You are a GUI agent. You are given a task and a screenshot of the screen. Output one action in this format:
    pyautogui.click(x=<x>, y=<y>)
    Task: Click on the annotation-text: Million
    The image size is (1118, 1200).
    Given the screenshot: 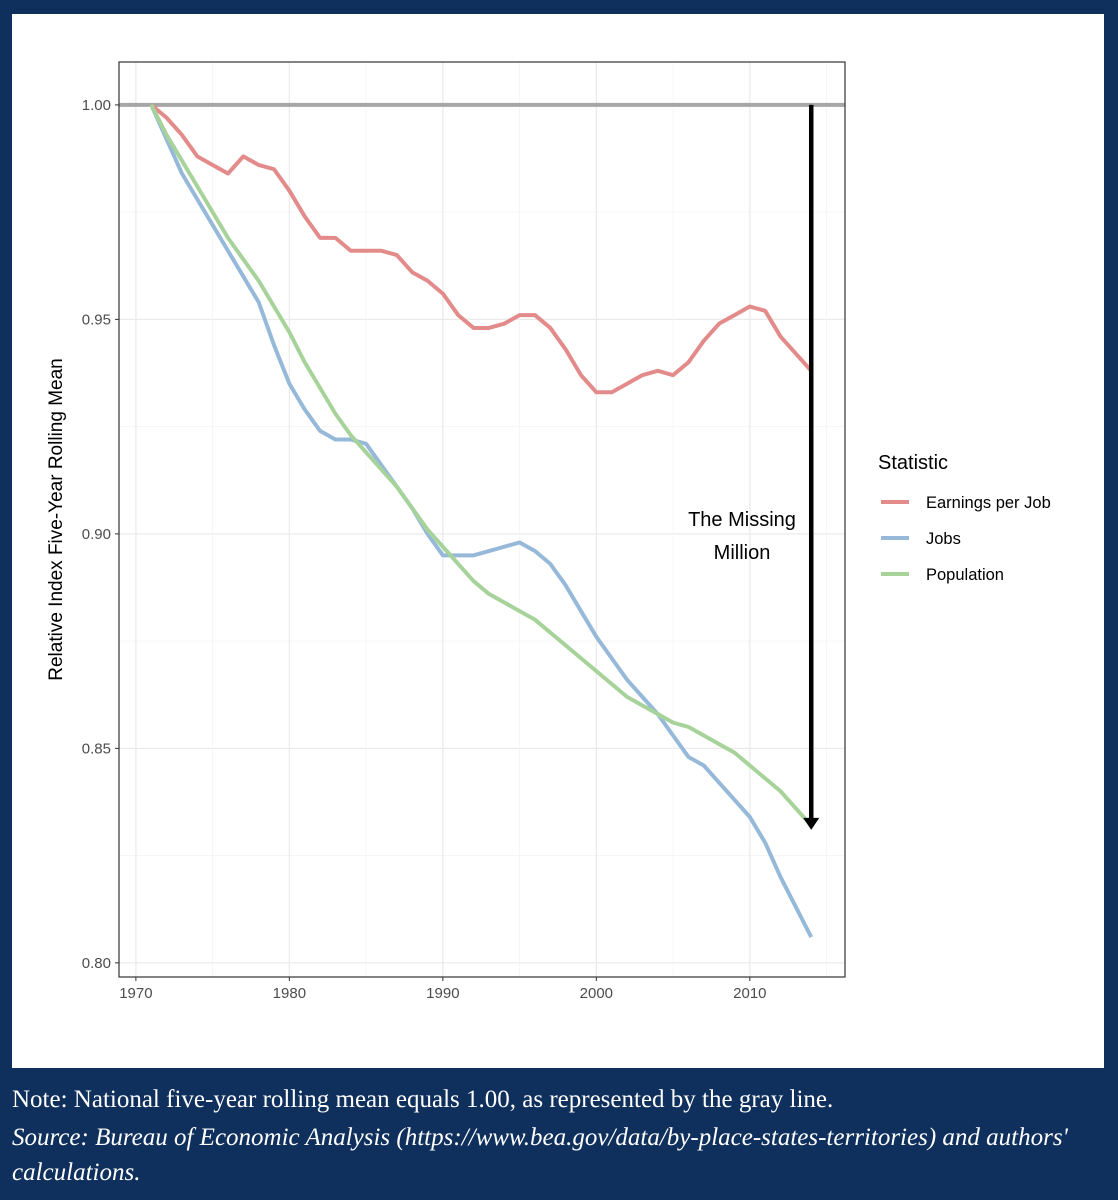 What is the action you would take?
    pyautogui.click(x=742, y=553)
    